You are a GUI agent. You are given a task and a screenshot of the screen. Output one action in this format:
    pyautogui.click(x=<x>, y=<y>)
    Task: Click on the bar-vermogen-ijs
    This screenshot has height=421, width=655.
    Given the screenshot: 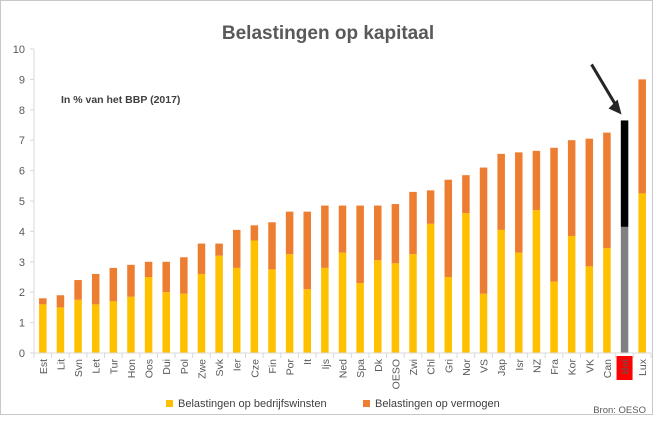 What is the action you would take?
    pyautogui.click(x=325, y=236)
    